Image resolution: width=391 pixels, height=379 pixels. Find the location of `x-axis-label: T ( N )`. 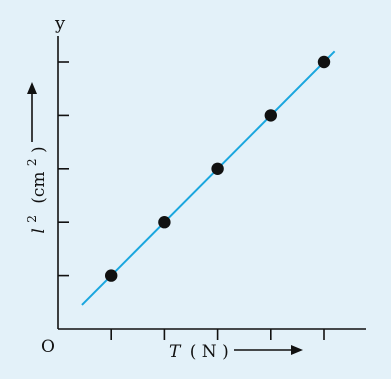

x-axis-label: T ( N ) is located at coordinates (199, 352).